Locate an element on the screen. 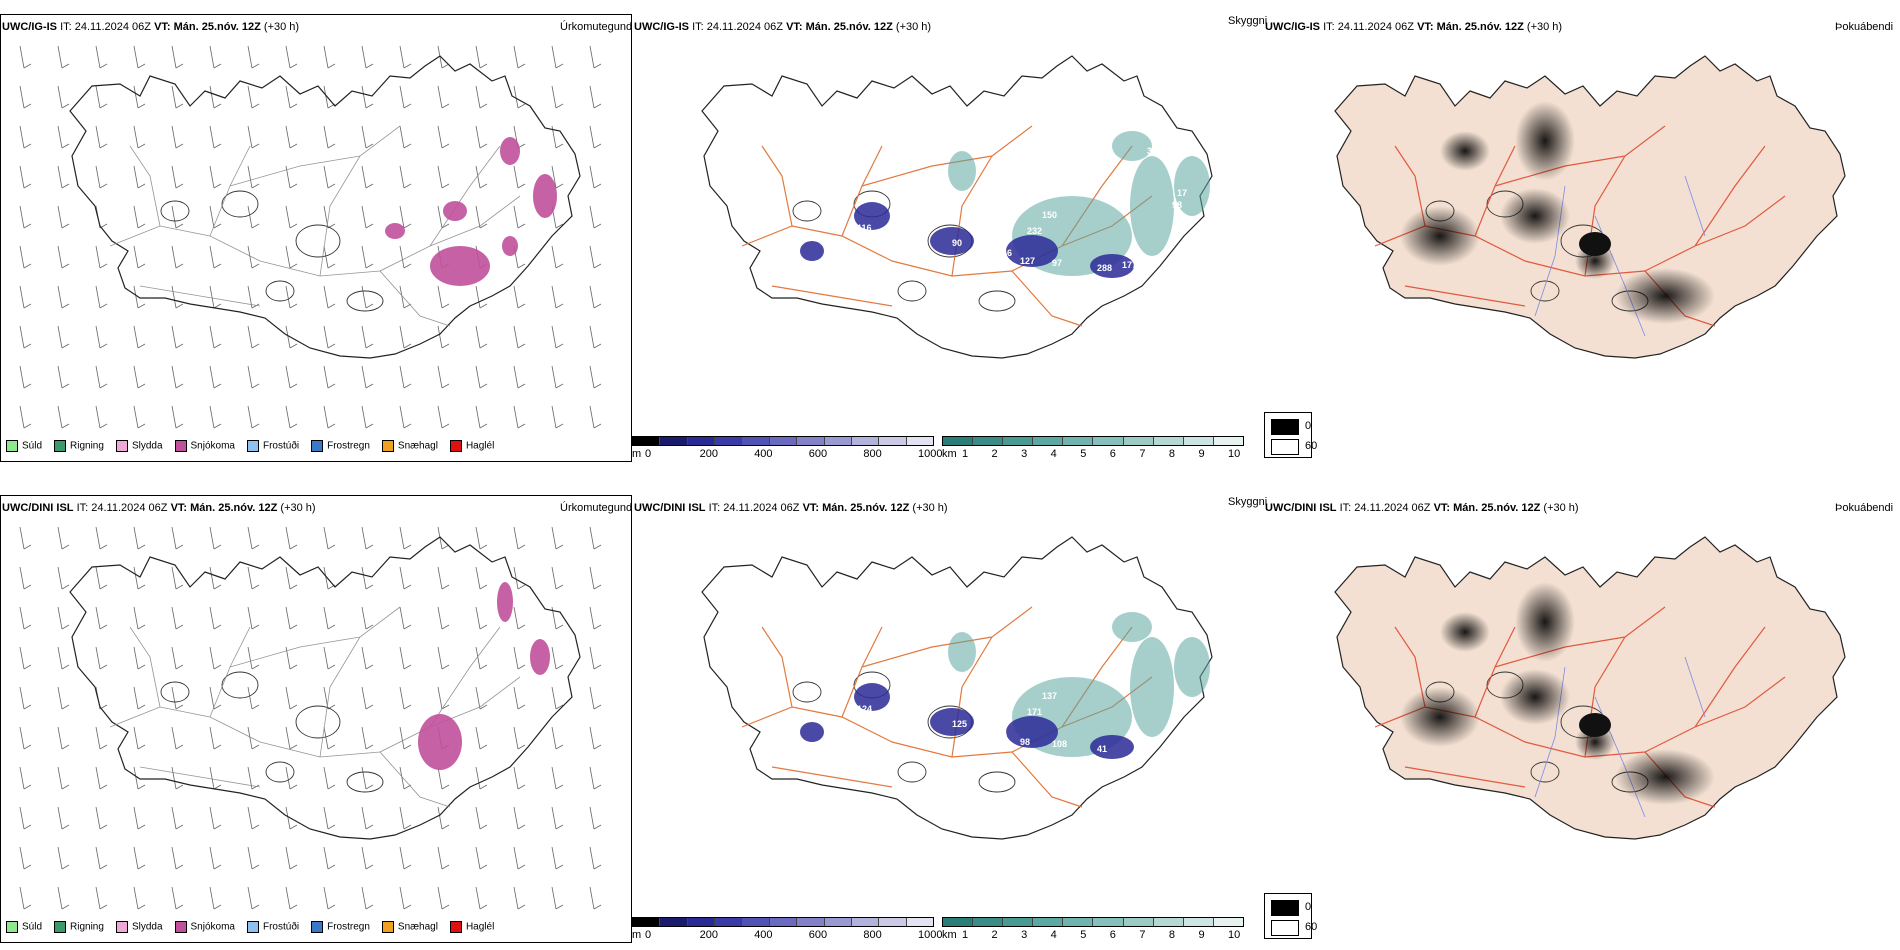 This screenshot has height=950, width=1900. lead-time: (+30 h) is located at coordinates (1561, 508).